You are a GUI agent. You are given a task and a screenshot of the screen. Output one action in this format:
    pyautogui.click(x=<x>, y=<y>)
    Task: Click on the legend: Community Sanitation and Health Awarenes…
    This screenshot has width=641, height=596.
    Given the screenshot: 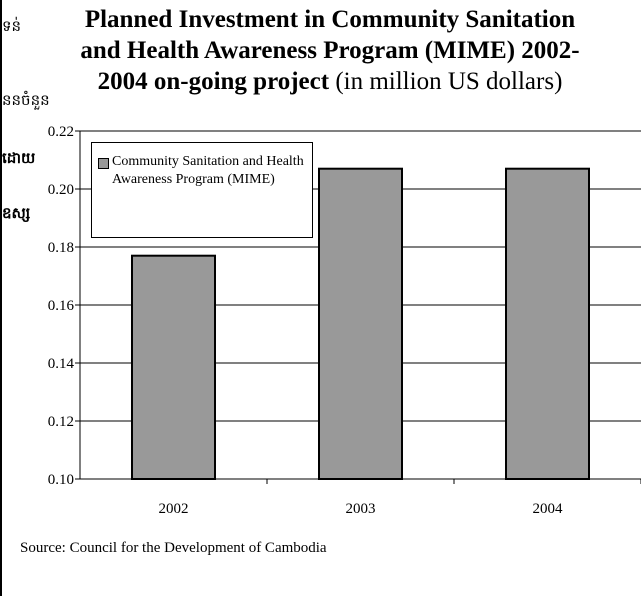 What is the action you would take?
    pyautogui.click(x=202, y=190)
    